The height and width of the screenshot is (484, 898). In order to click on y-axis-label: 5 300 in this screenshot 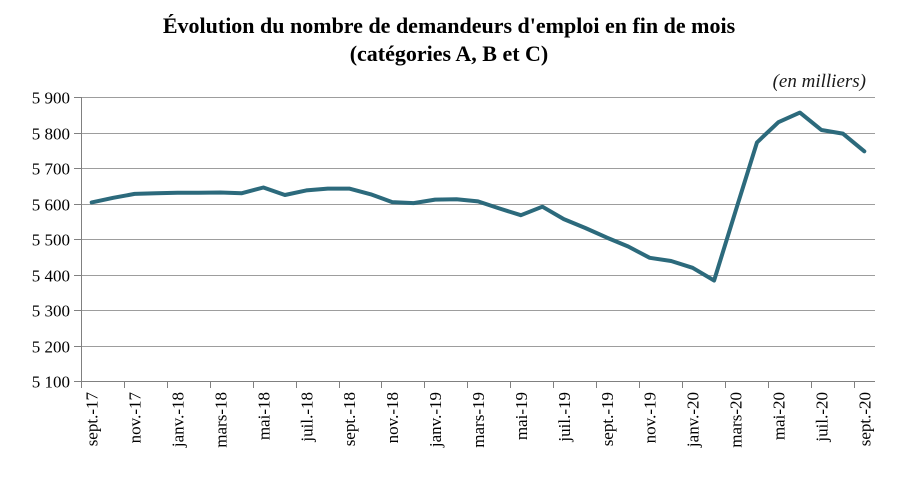, I will do `click(51, 310)`.